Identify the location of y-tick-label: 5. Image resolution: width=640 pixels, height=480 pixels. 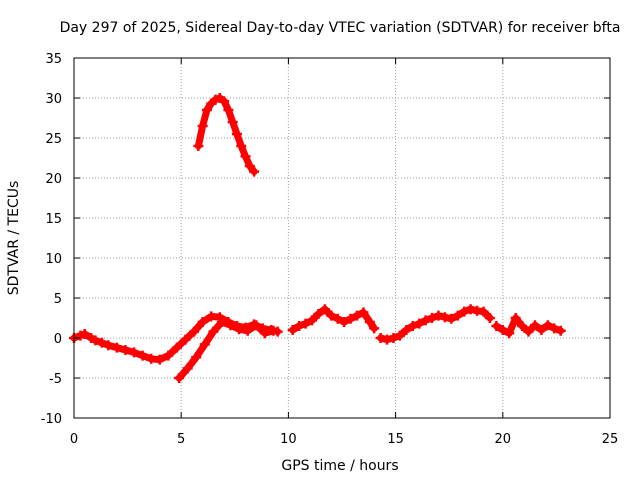
(58, 299).